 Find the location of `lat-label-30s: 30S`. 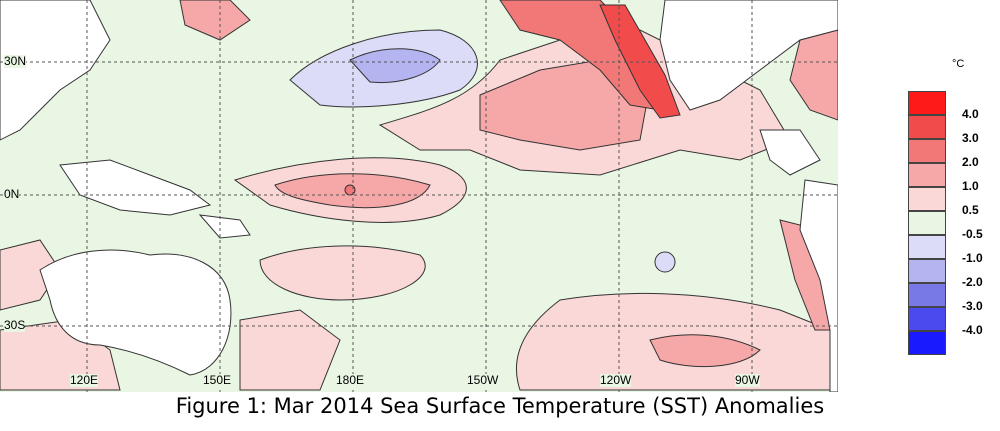

lat-label-30s: 30S is located at coordinates (15, 325).